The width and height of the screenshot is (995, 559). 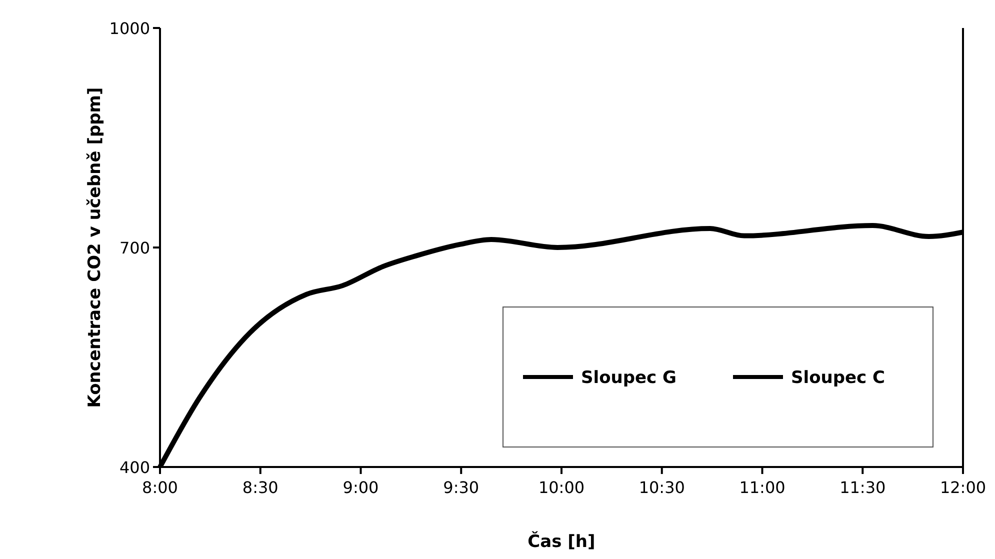 What do you see at coordinates (863, 487) in the screenshot?
I see `x-tick-label: 11:30` at bounding box center [863, 487].